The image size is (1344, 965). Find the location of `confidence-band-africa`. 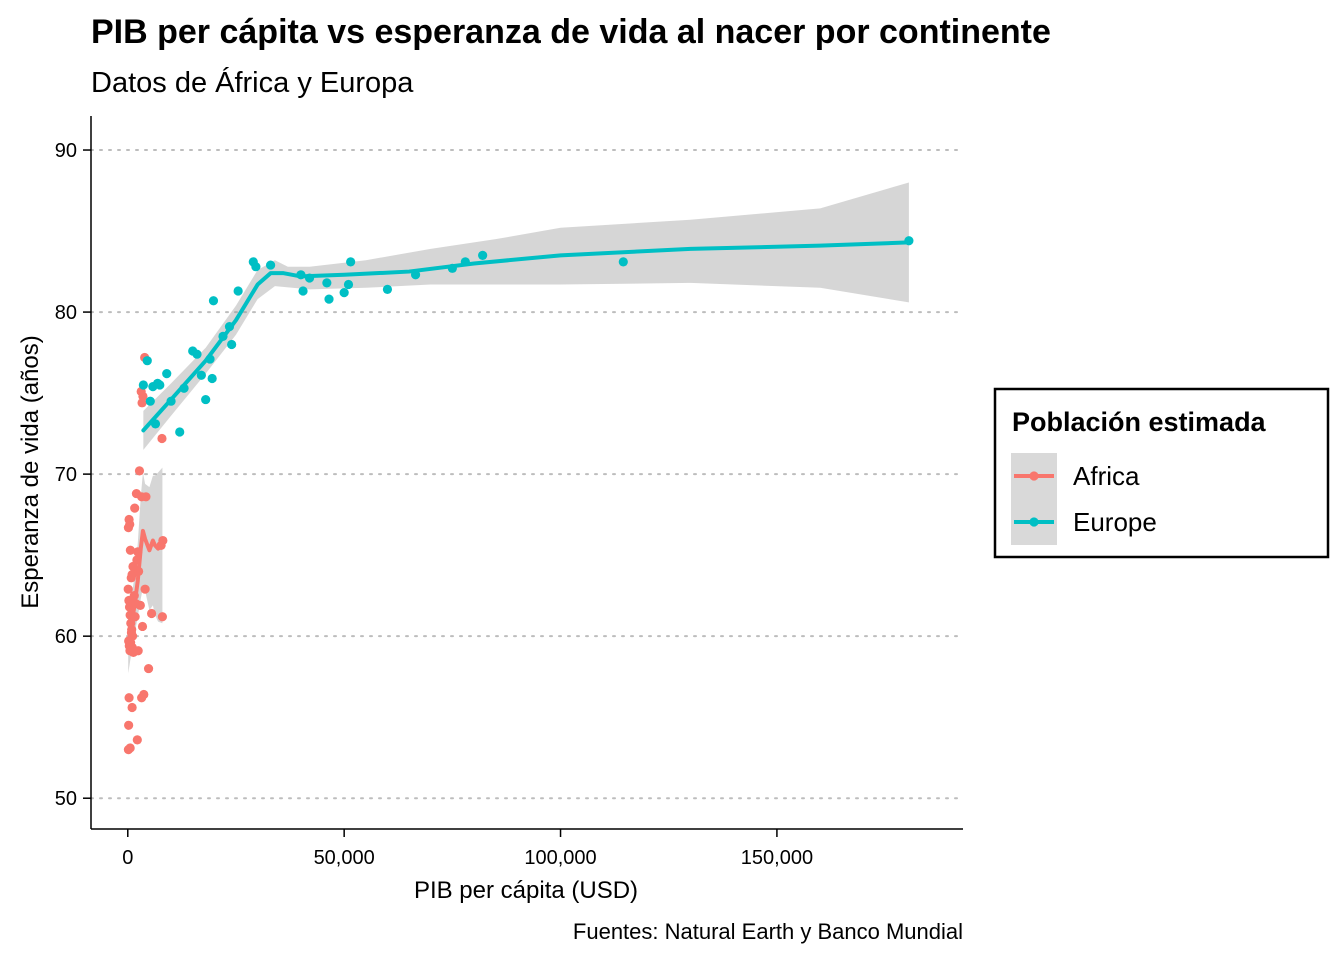

confidence-band-africa is located at coordinates (145, 570).